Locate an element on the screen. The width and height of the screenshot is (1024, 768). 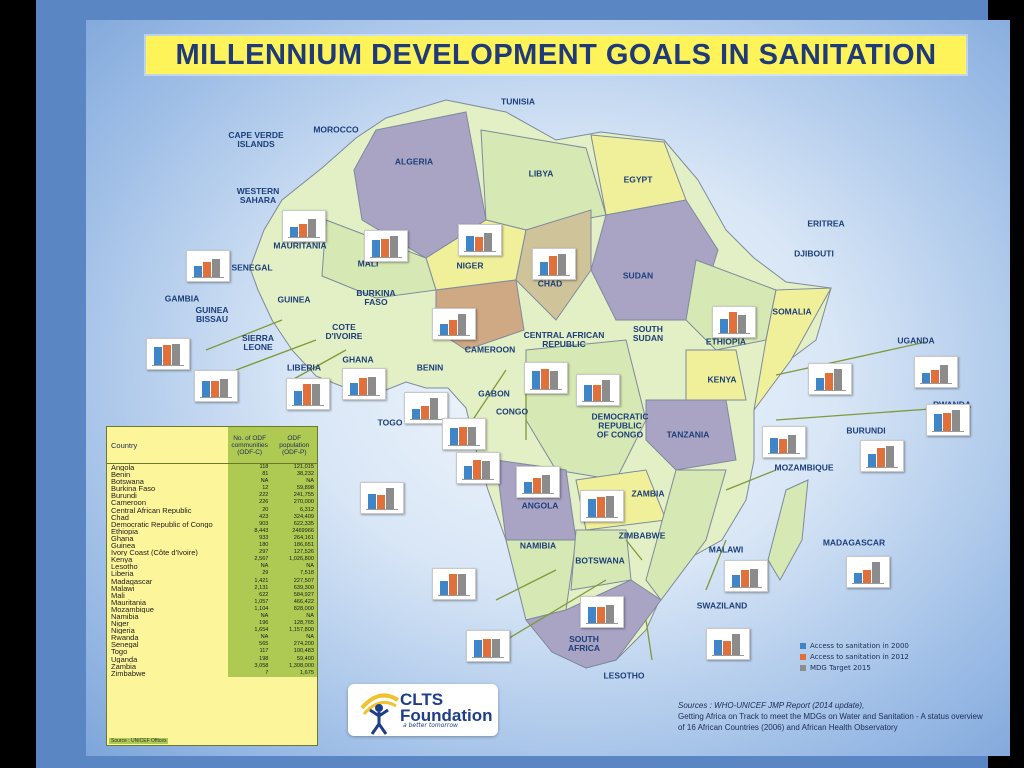
cell-odf-p: 1,308,000 is located at coordinates (294, 666).